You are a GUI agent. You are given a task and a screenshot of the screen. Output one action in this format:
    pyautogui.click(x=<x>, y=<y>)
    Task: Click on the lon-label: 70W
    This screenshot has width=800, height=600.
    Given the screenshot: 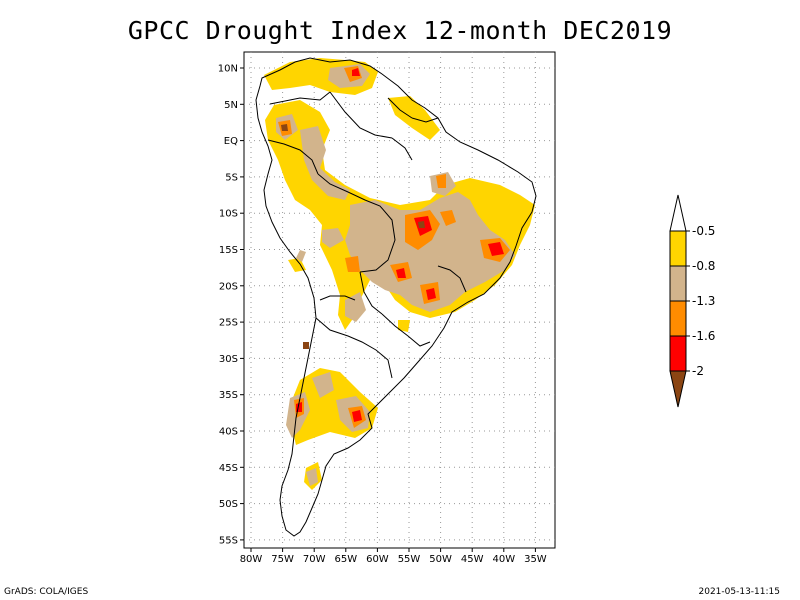 What is the action you would take?
    pyautogui.click(x=314, y=559)
    